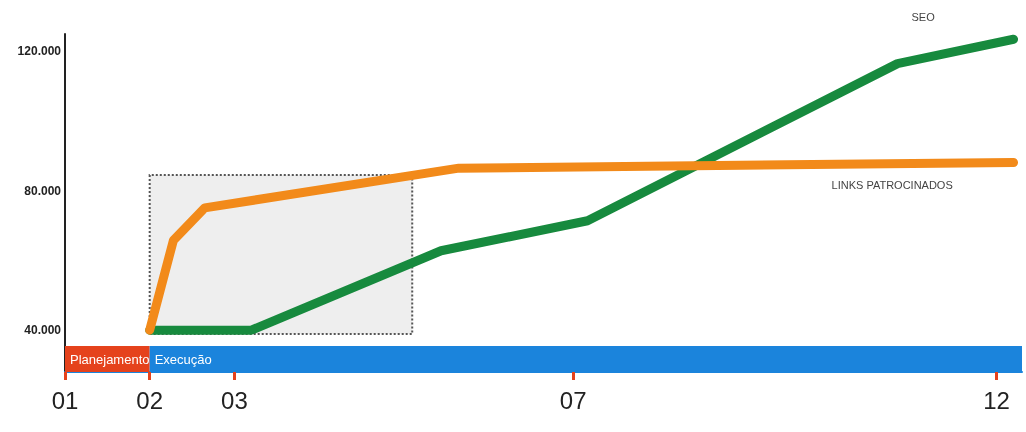 Image resolution: width=1026 pixels, height=432 pixels. Describe the element at coordinates (39, 51) in the screenshot. I see `y-tick-label: 120.000` at that location.